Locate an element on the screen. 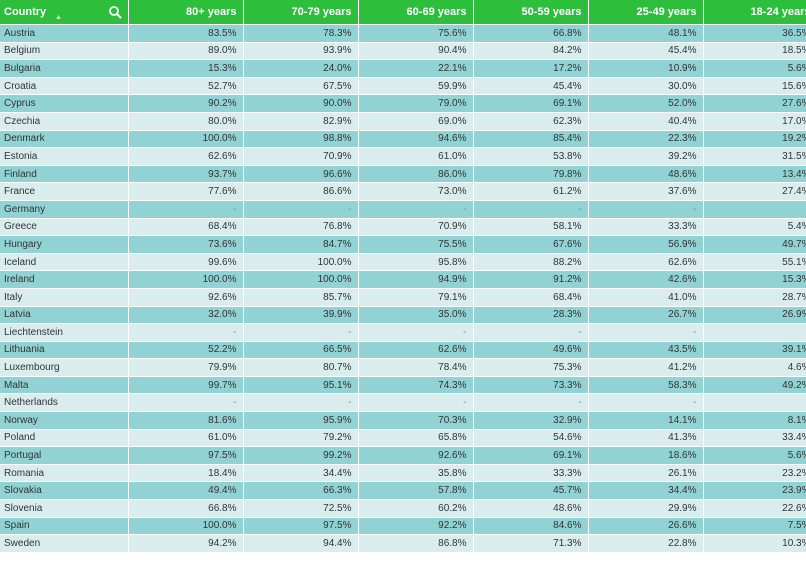 Image resolution: width=806 pixels, height=561 pixels. value-cell: 23.2% is located at coordinates (754, 473).